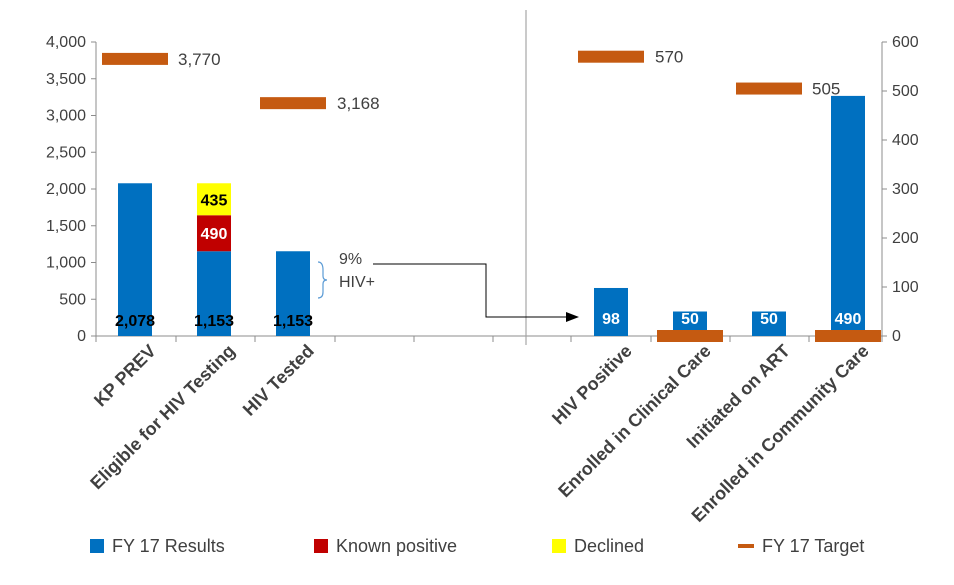 This screenshot has height=585, width=954. What do you see at coordinates (848, 319) in the screenshot?
I see `data-label-results-right: 490` at bounding box center [848, 319].